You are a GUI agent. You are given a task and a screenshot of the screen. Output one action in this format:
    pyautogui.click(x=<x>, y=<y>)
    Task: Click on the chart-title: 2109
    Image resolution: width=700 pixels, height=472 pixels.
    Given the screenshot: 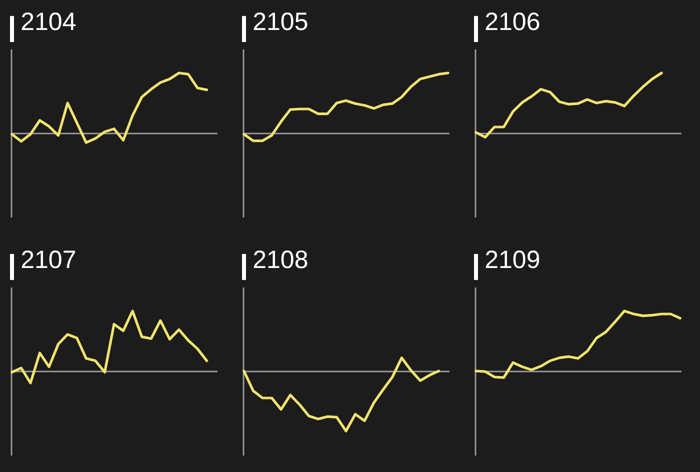 What is the action you would take?
    pyautogui.click(x=512, y=260)
    